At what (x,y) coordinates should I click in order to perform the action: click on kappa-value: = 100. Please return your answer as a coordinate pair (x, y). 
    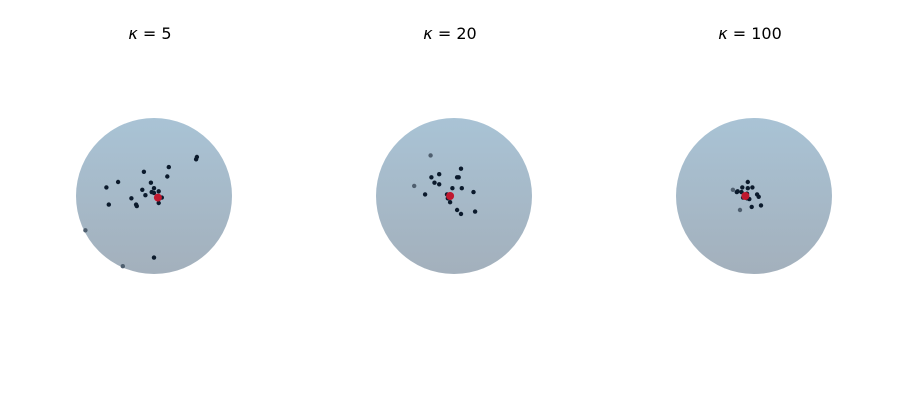
    Looking at the image, I should click on (757, 33).